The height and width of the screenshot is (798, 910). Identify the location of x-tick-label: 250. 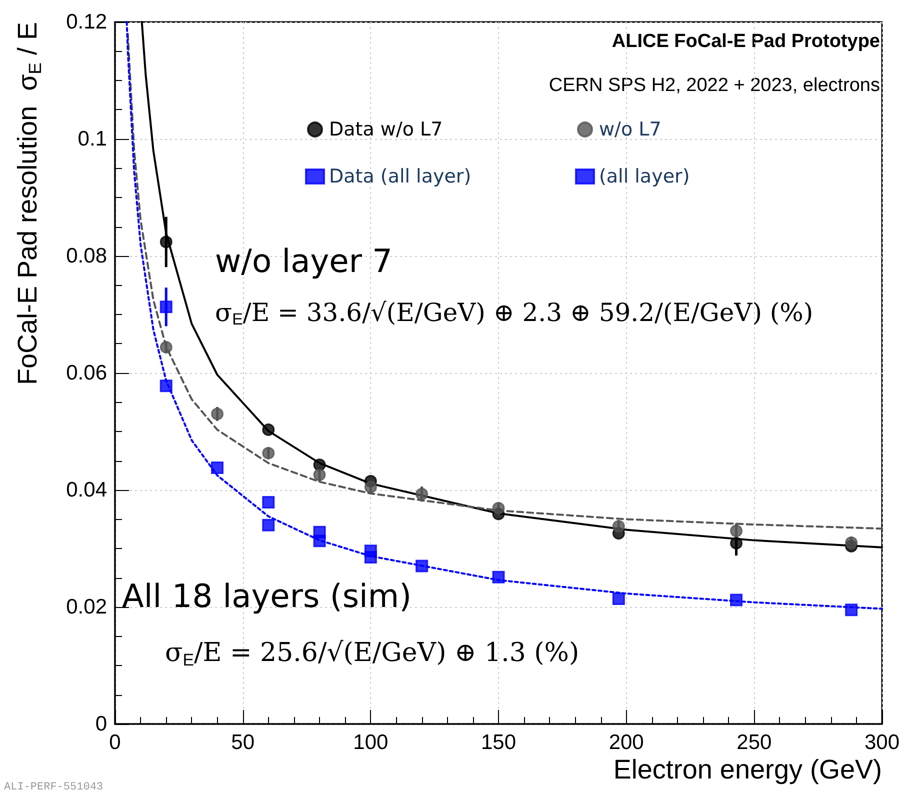
(754, 742).